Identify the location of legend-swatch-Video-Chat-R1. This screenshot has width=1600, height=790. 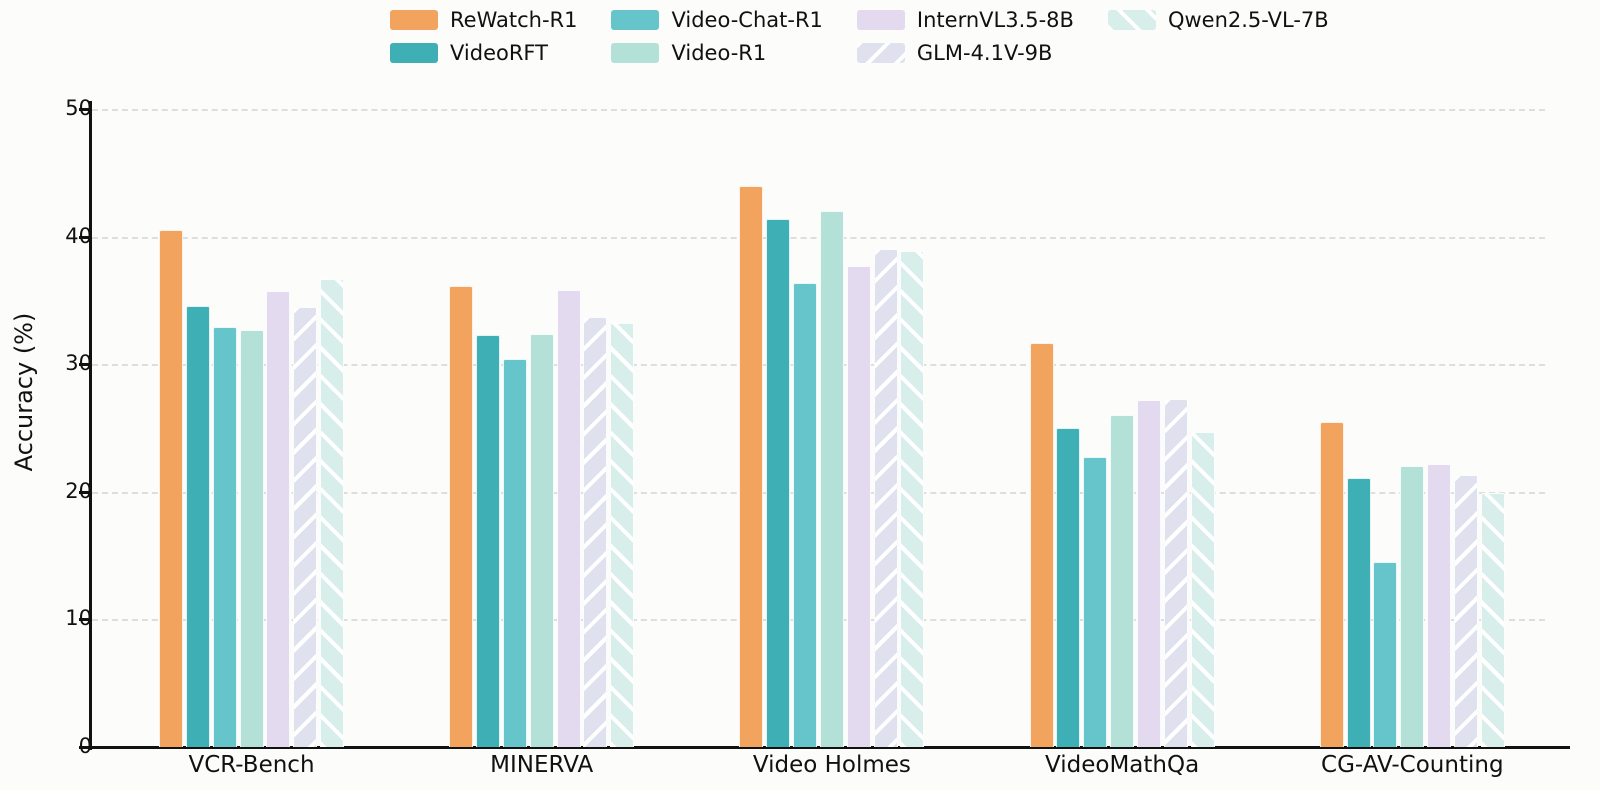
(635, 20).